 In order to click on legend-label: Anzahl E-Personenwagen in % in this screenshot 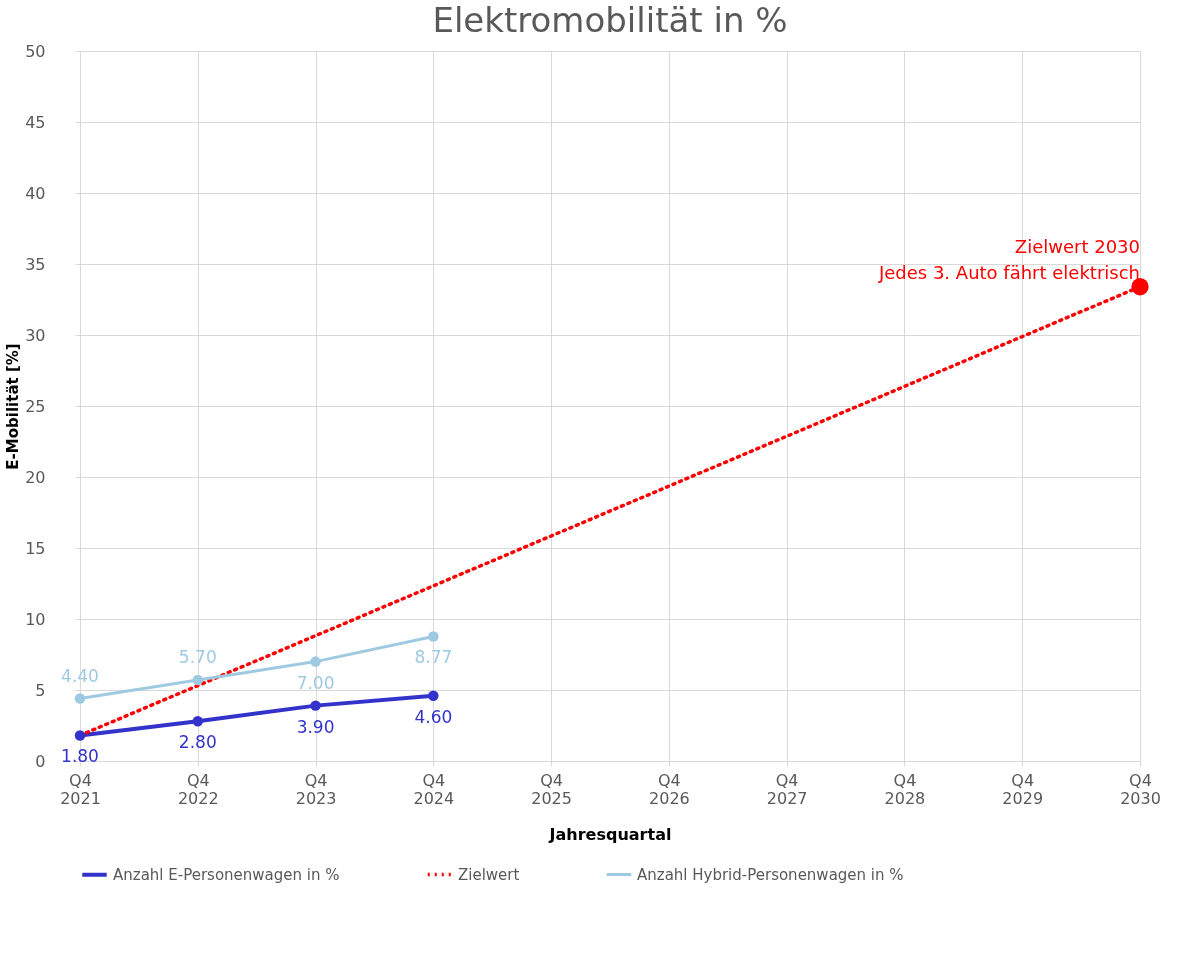, I will do `click(226, 874)`.